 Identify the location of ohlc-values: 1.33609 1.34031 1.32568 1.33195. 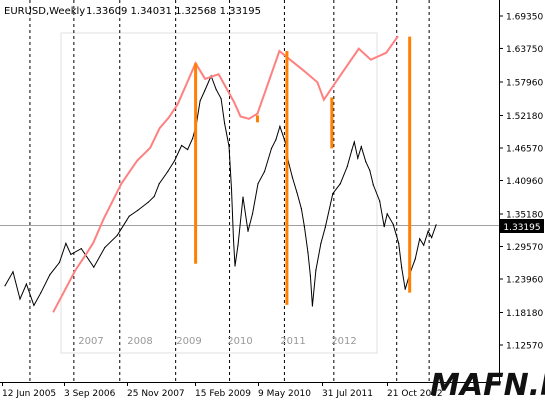
(173, 11).